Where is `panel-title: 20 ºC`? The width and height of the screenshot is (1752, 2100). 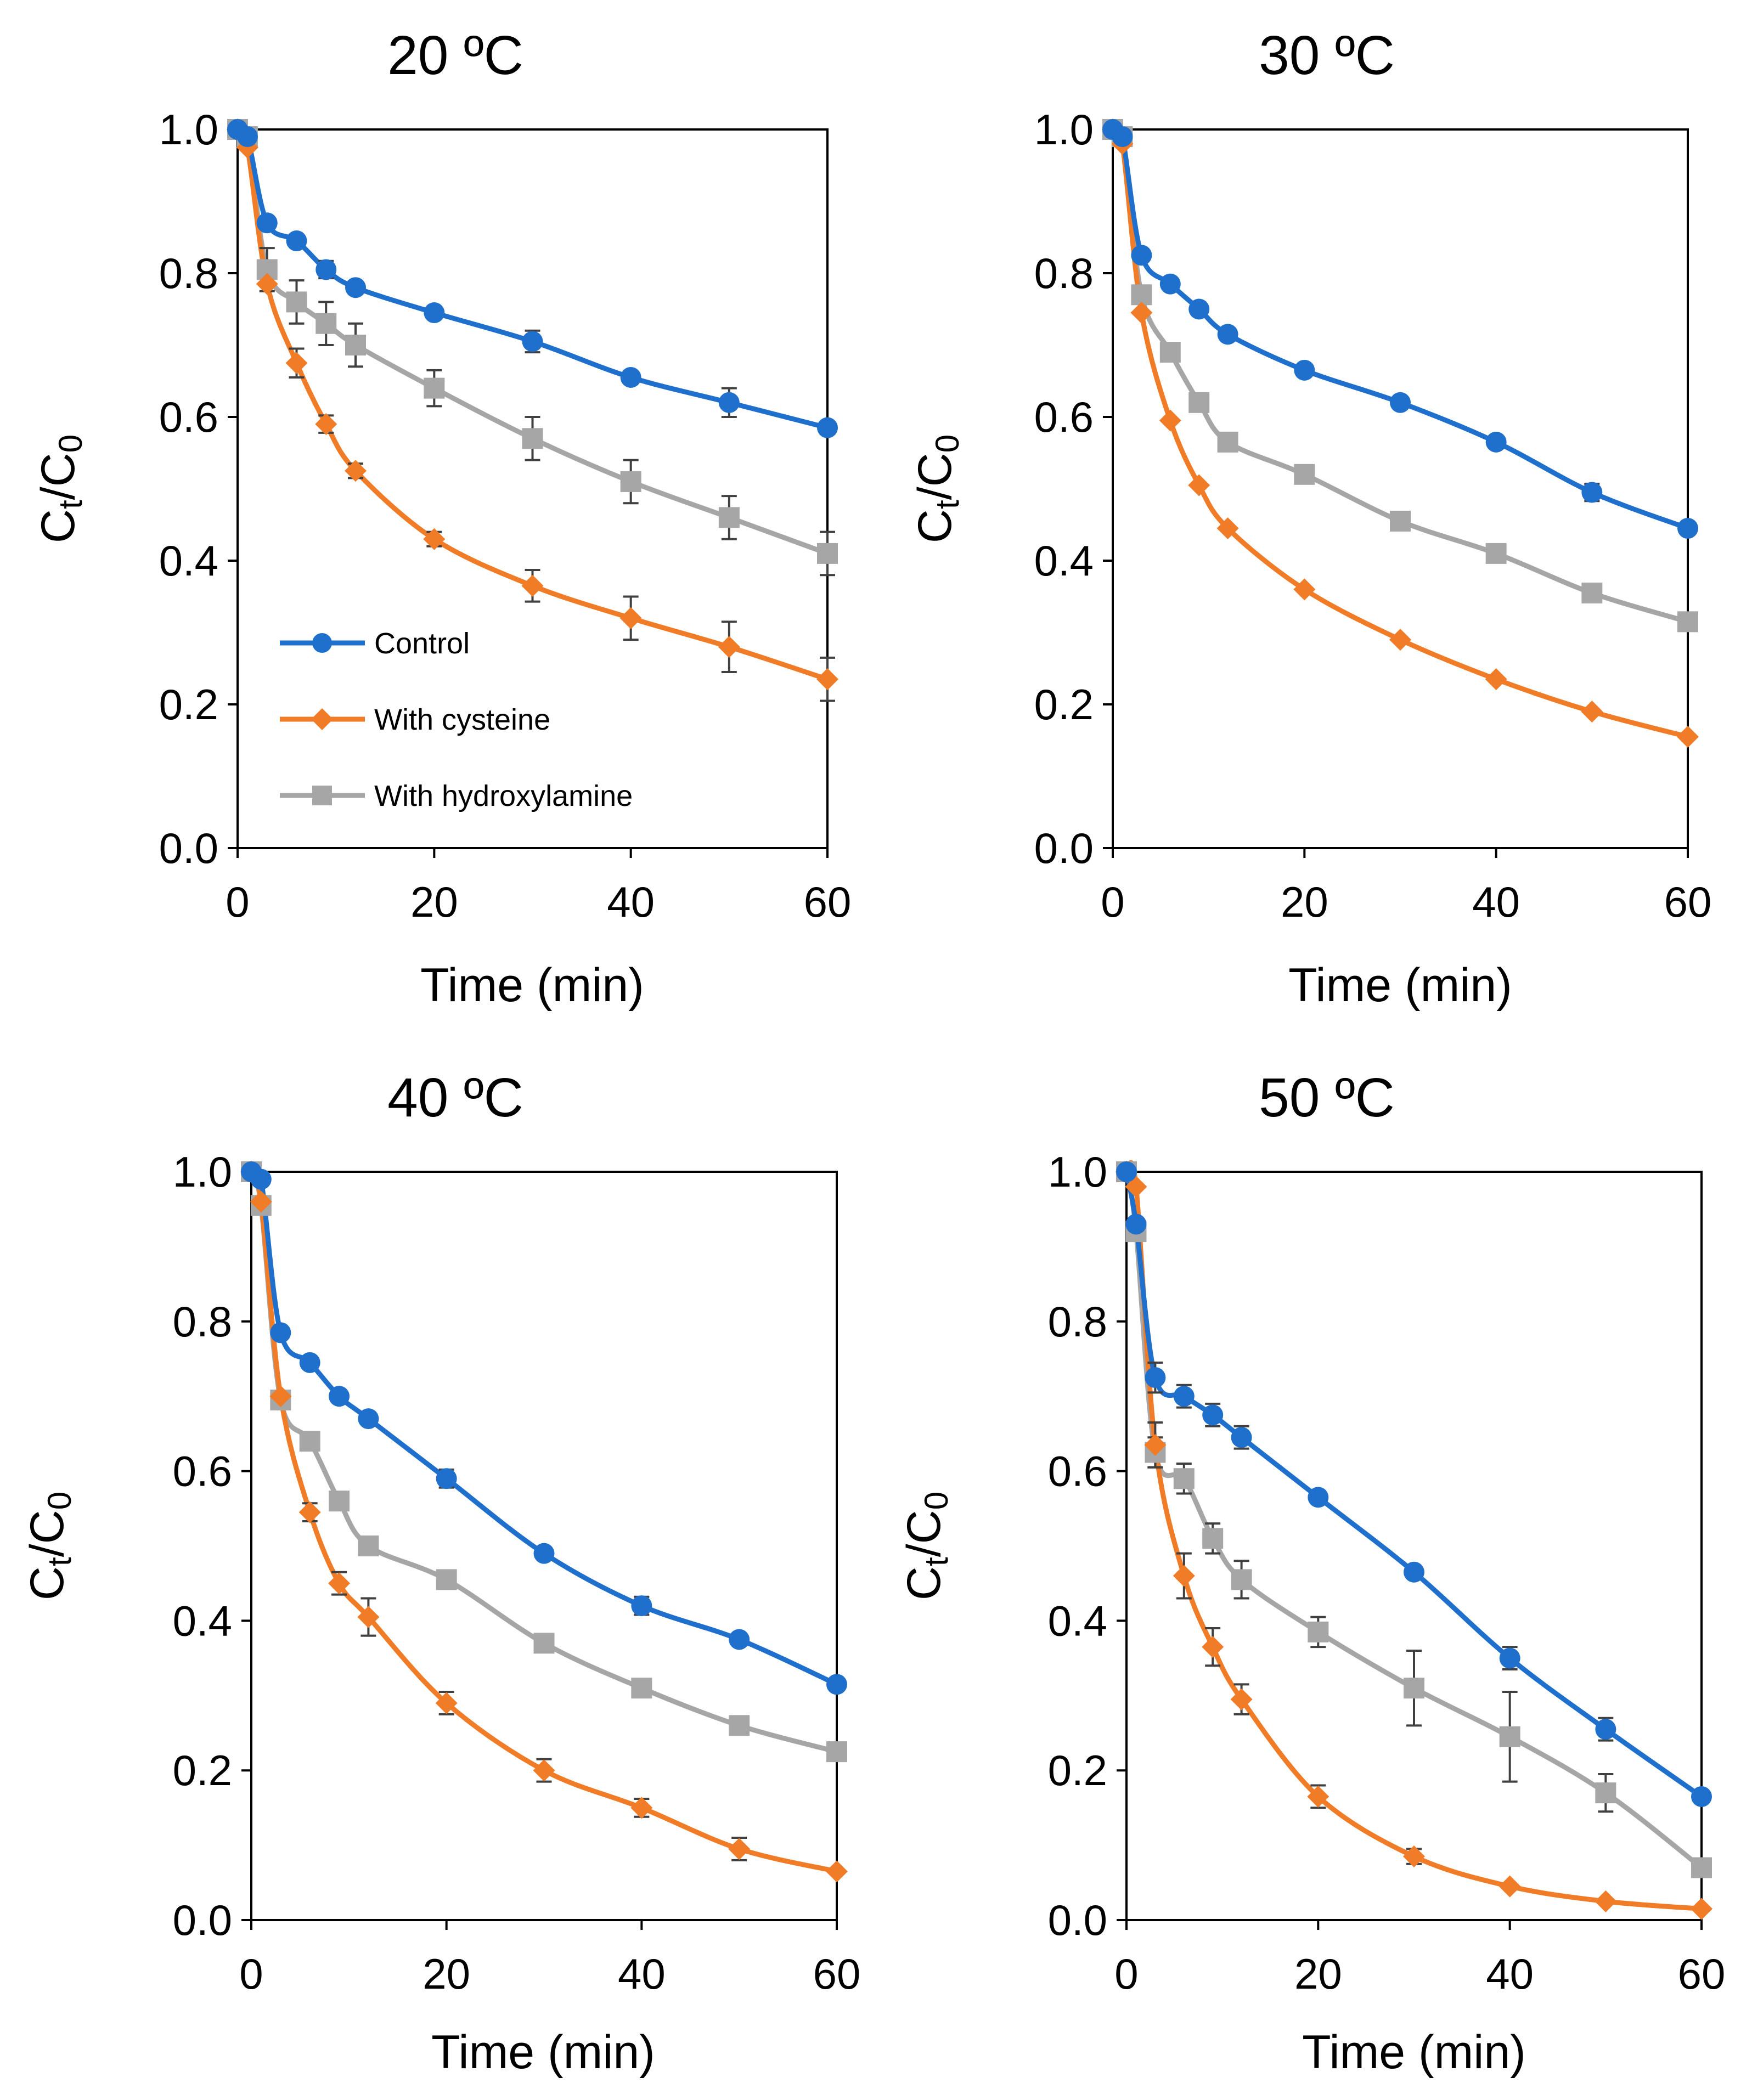
panel-title: 20 ºC is located at coordinates (455, 56).